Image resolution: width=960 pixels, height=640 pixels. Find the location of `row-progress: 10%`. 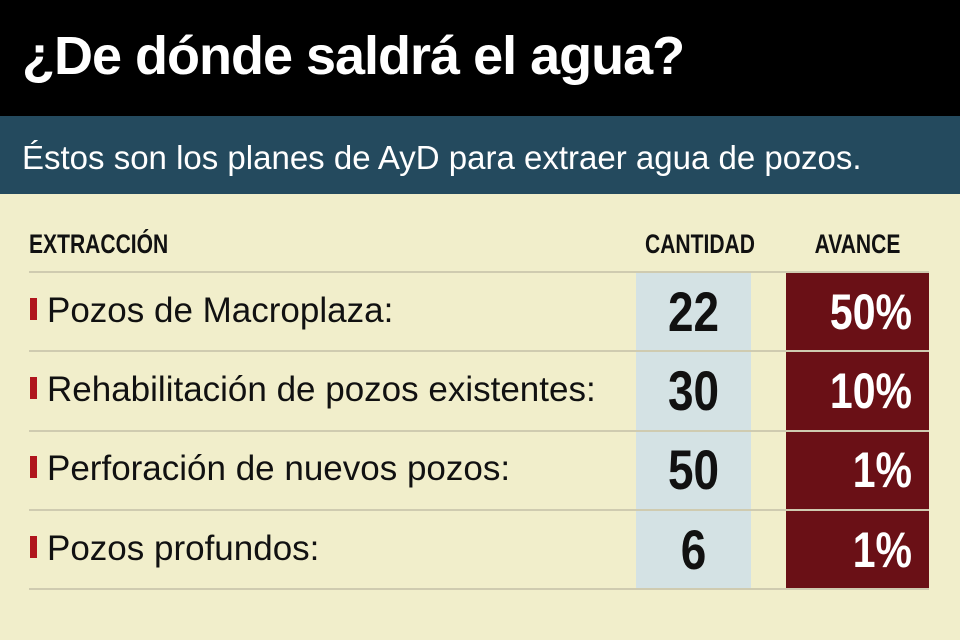

row-progress: 10% is located at coordinates (870, 391).